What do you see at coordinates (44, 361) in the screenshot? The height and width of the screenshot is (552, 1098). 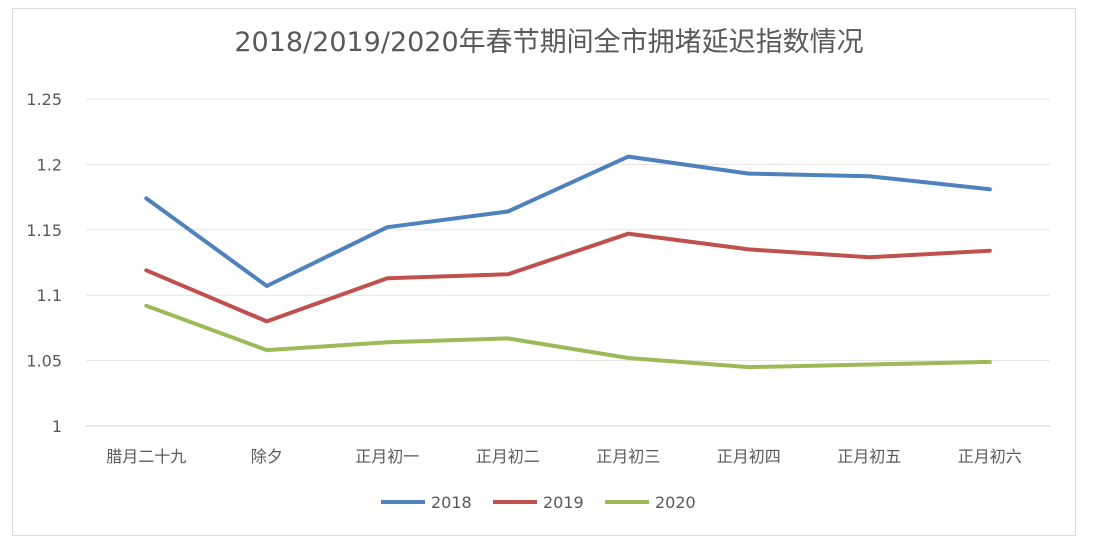 I see `y-tick-label: 1.05` at bounding box center [44, 361].